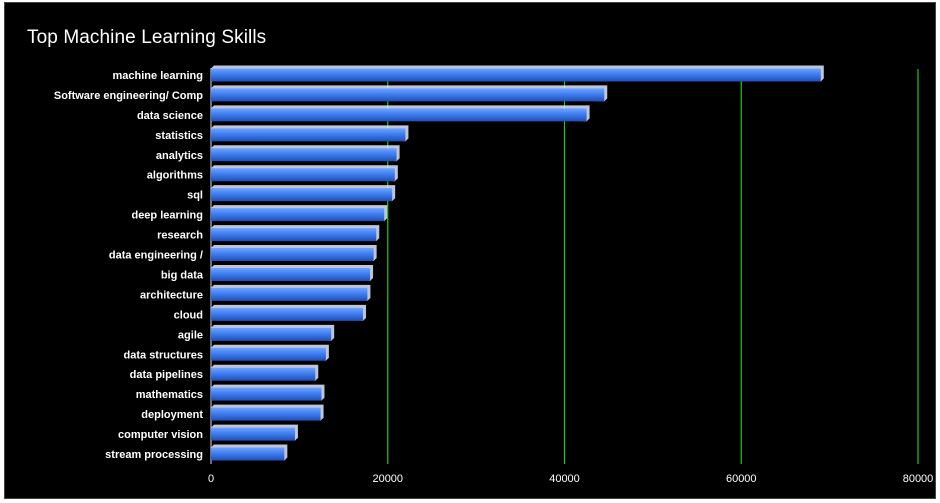 This screenshot has height=503, width=940. I want to click on bar-data-science, so click(399, 115).